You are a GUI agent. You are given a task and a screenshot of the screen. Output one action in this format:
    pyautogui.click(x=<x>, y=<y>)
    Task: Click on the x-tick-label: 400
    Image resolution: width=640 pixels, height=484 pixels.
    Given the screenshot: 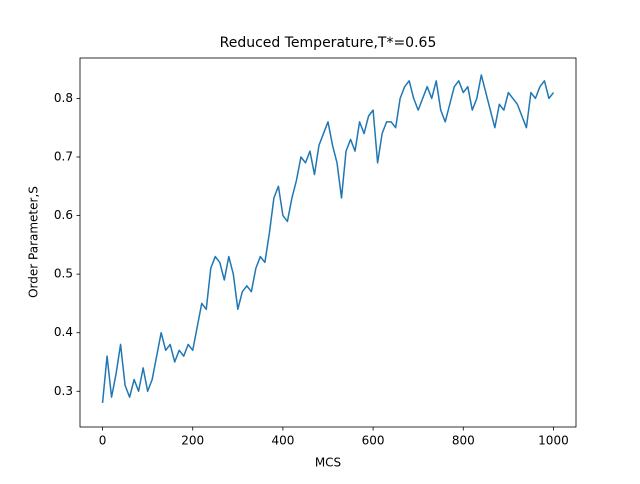 What is the action you would take?
    pyautogui.click(x=282, y=441)
    